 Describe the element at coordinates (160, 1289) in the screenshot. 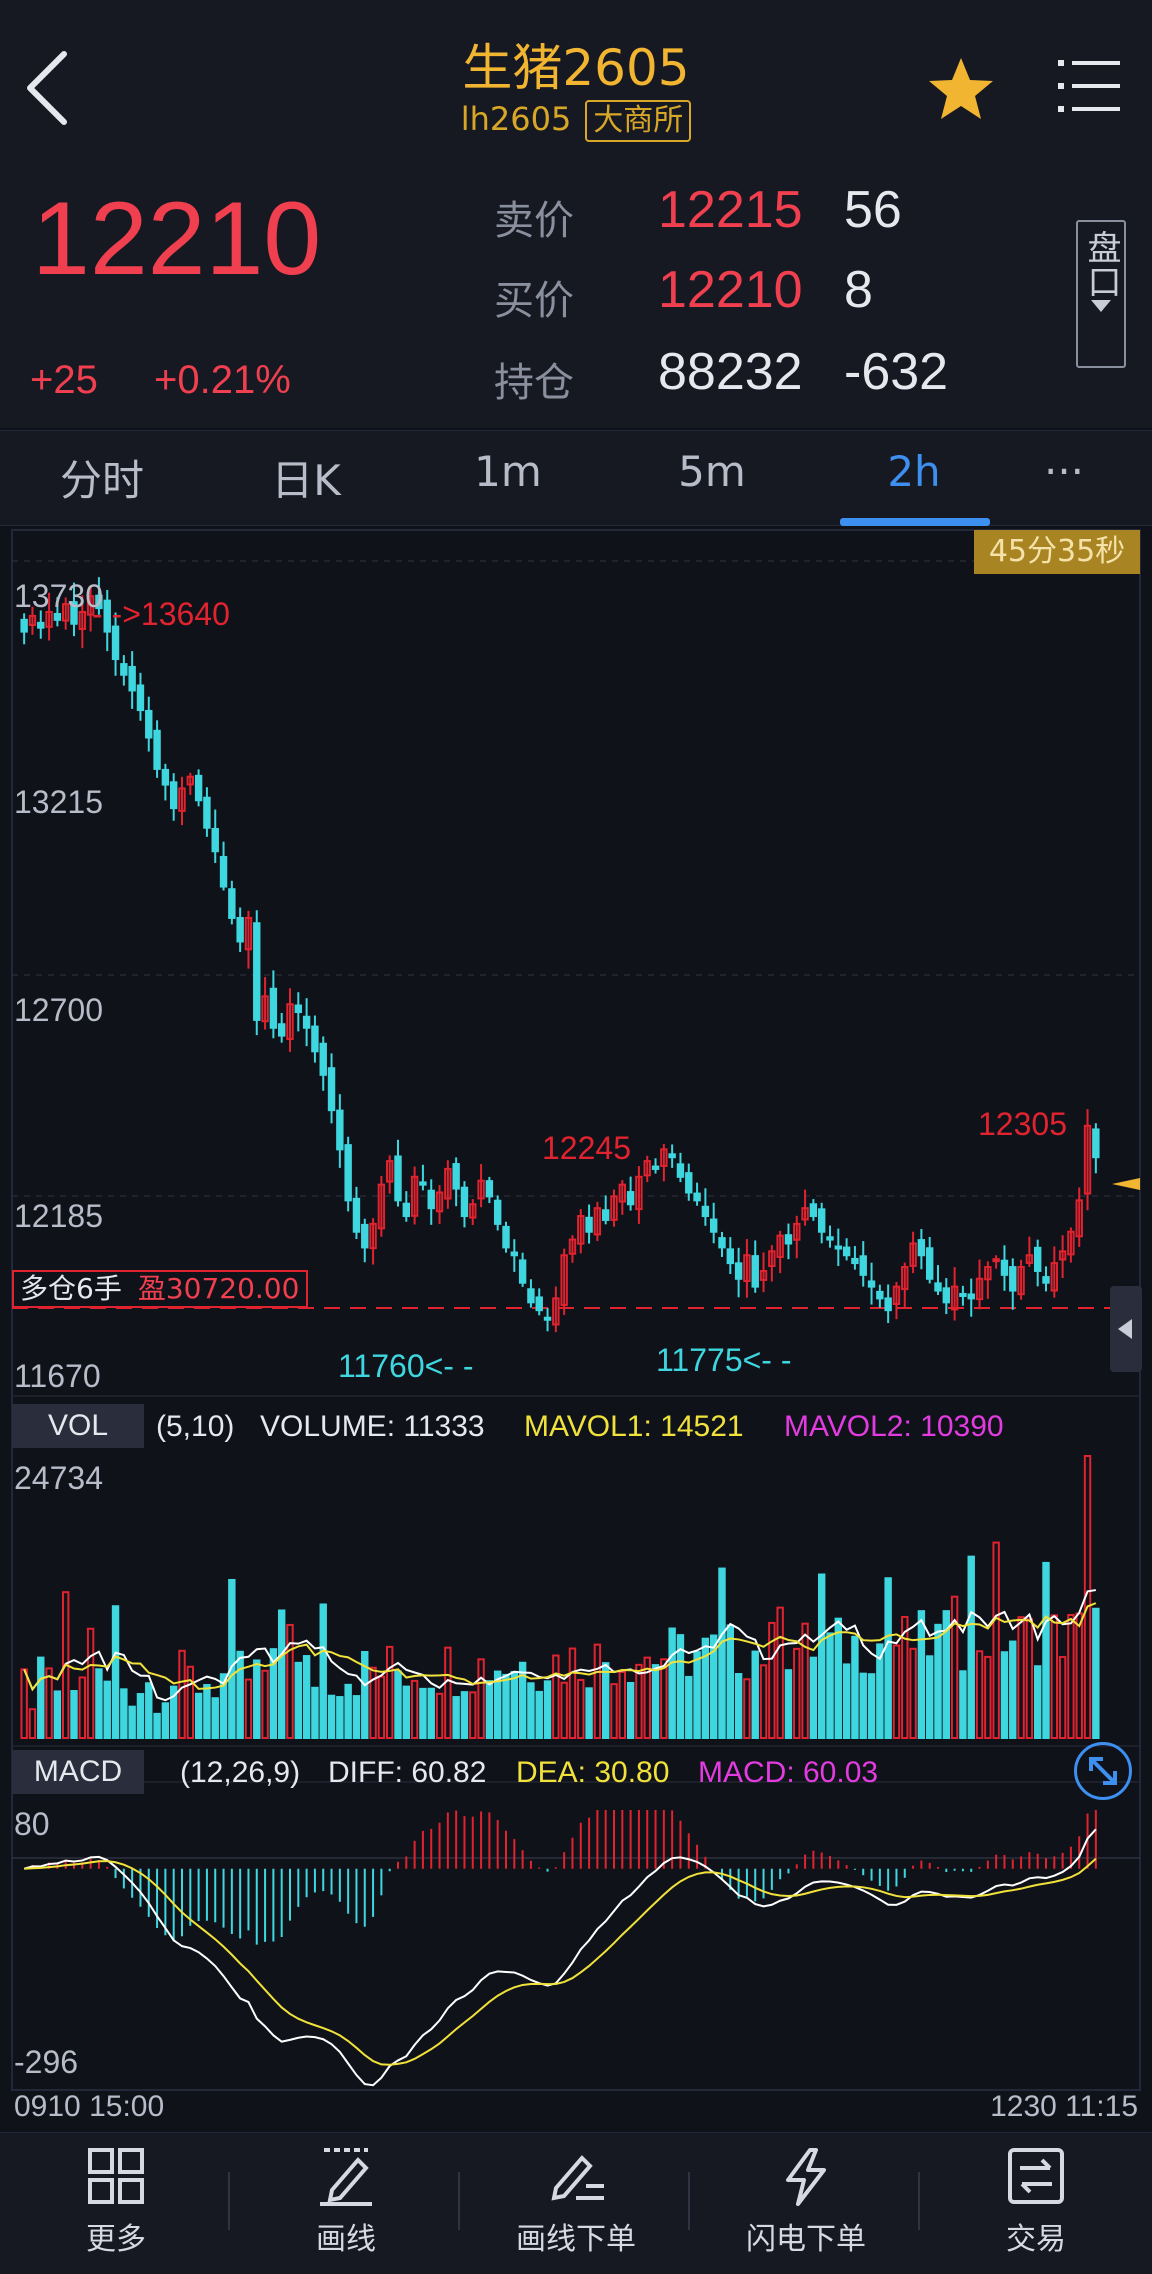

I see `position-badge: 多仓6手 盈30720.00` at that location.